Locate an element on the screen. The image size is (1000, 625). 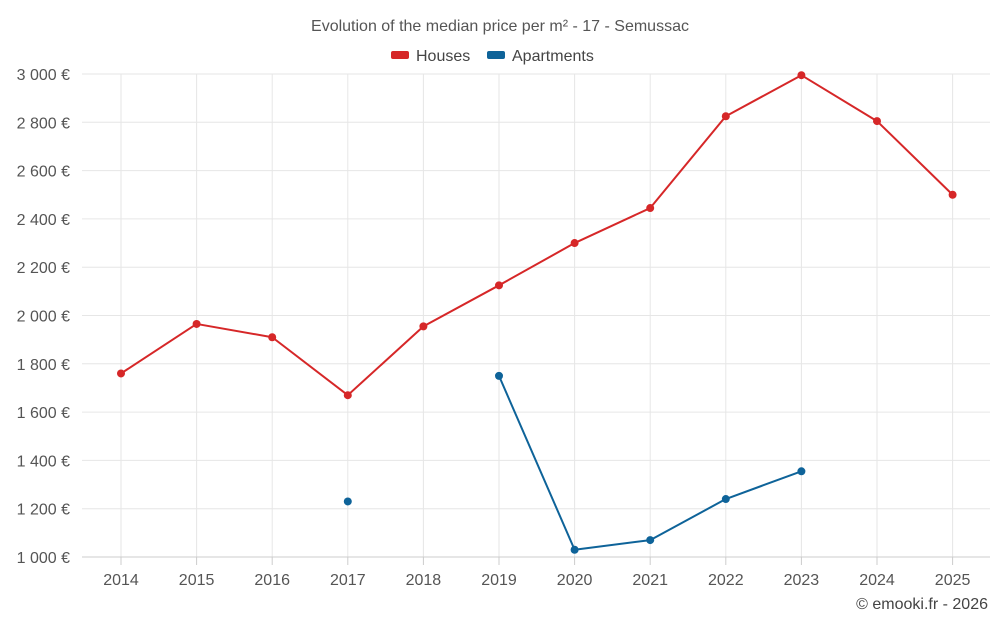
y-tick-label: 2 800 € is located at coordinates (43, 123).